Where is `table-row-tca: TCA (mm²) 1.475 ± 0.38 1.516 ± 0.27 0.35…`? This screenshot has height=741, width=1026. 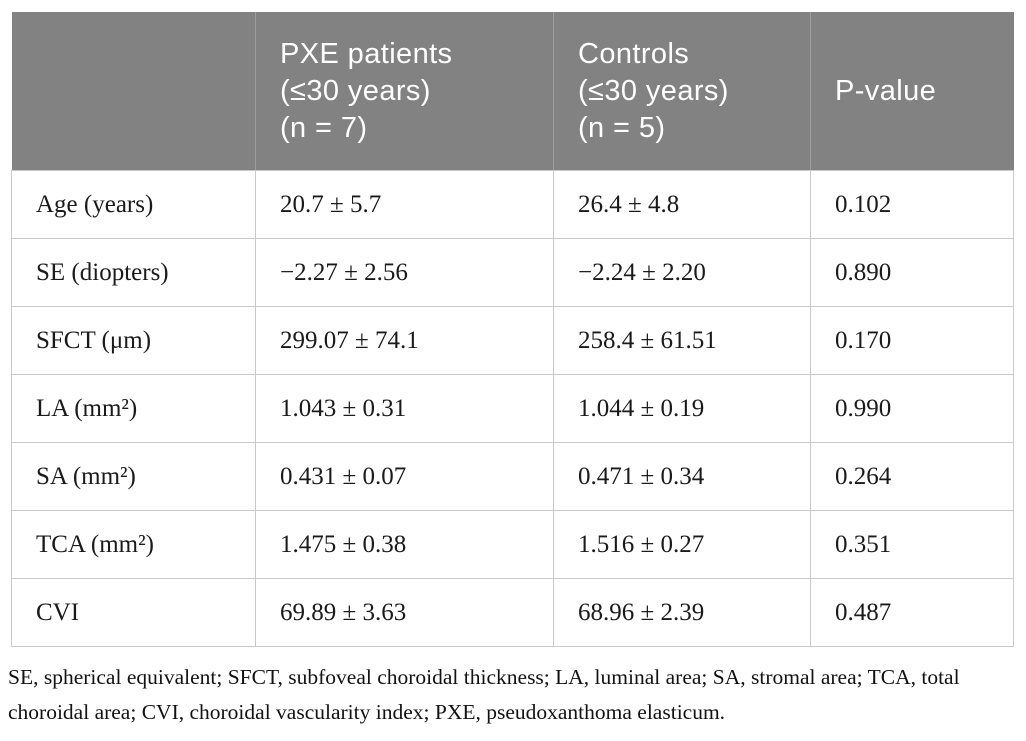
table-row-tca: TCA (mm²) 1.475 ± 0.38 1.516 ± 0.27 0.35… is located at coordinates (512, 544).